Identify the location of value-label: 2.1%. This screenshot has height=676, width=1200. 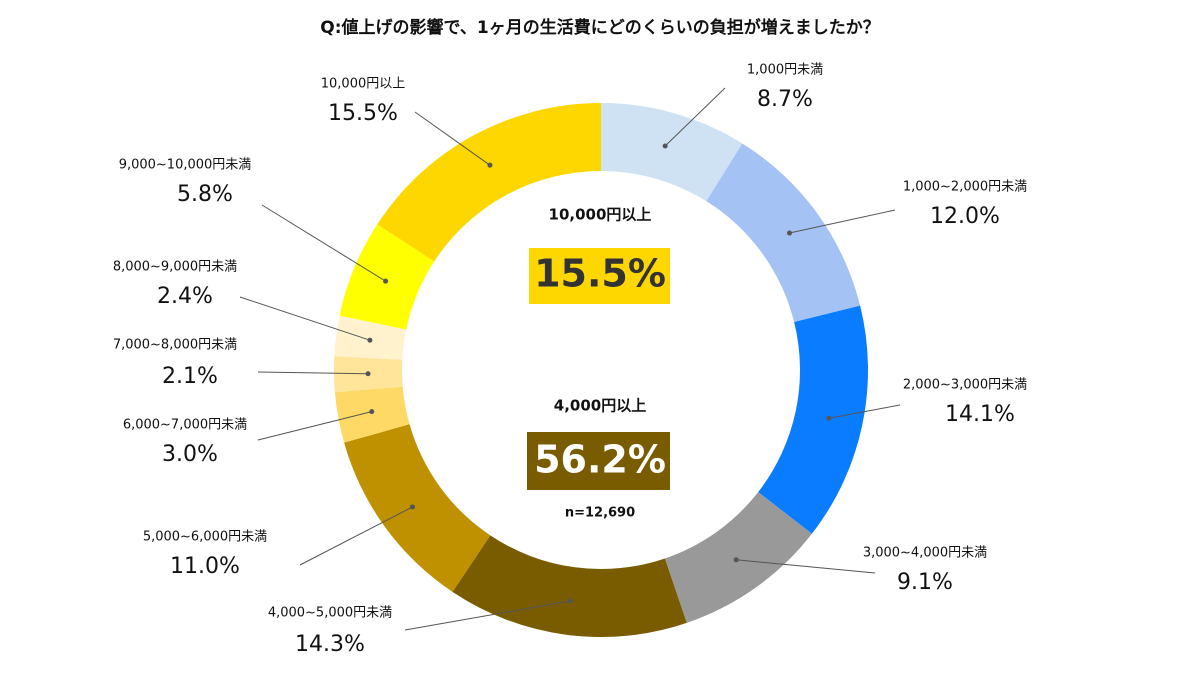
(190, 376).